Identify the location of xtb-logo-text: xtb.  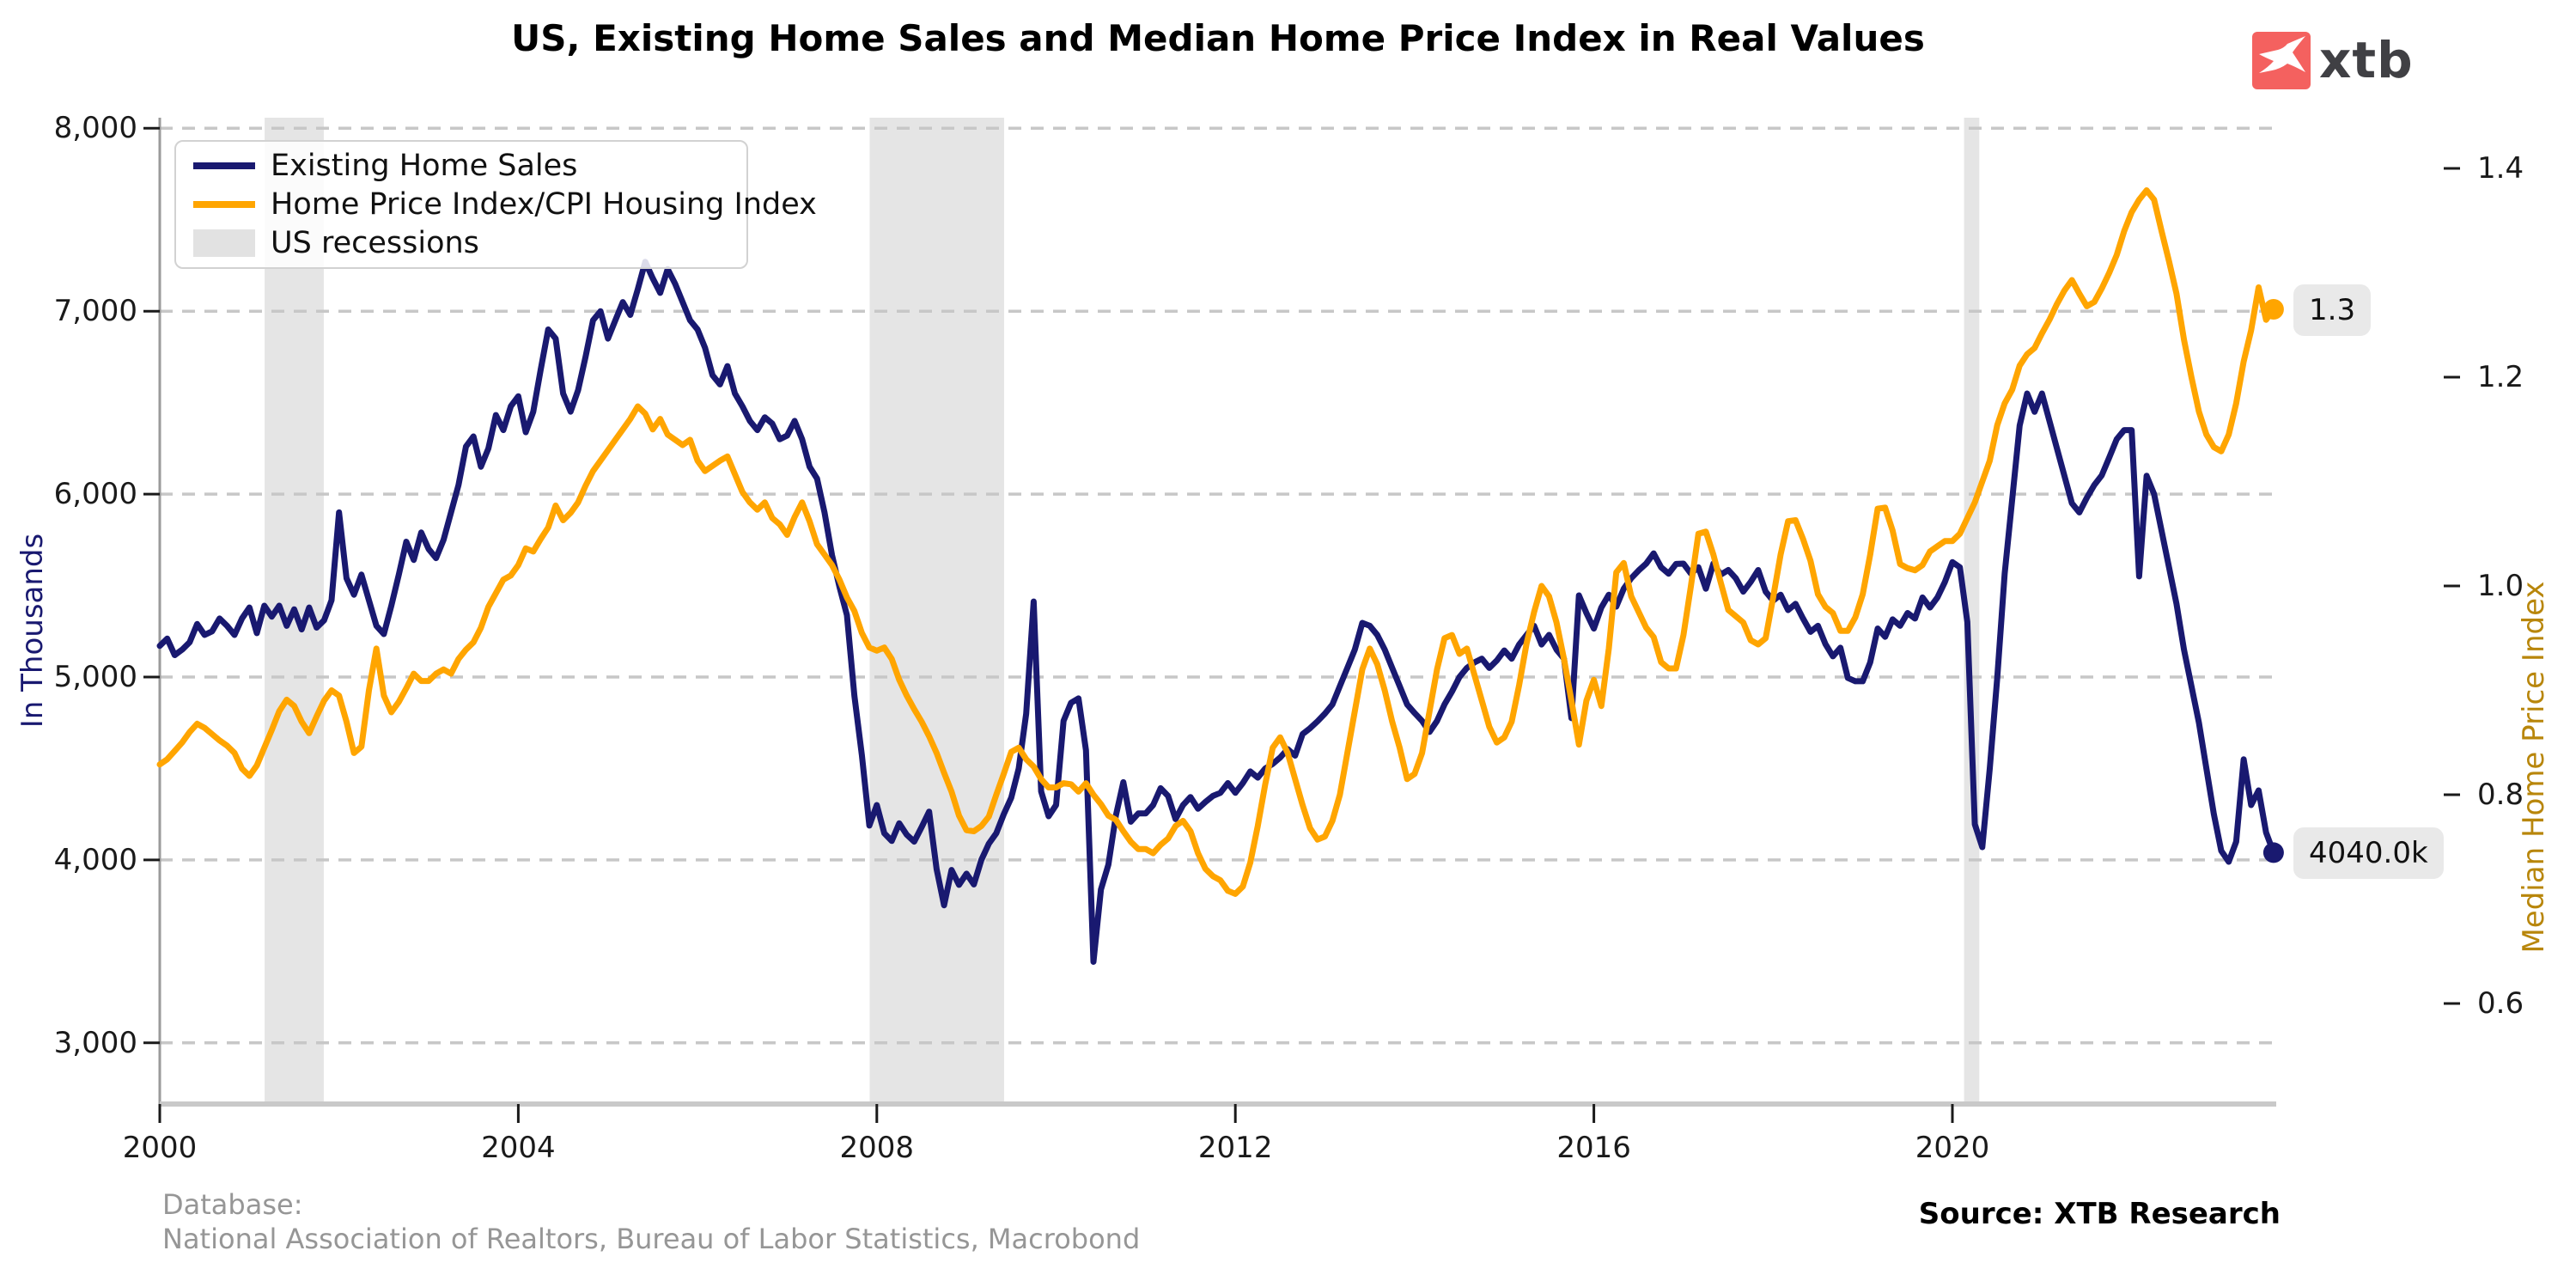
(2366, 60).